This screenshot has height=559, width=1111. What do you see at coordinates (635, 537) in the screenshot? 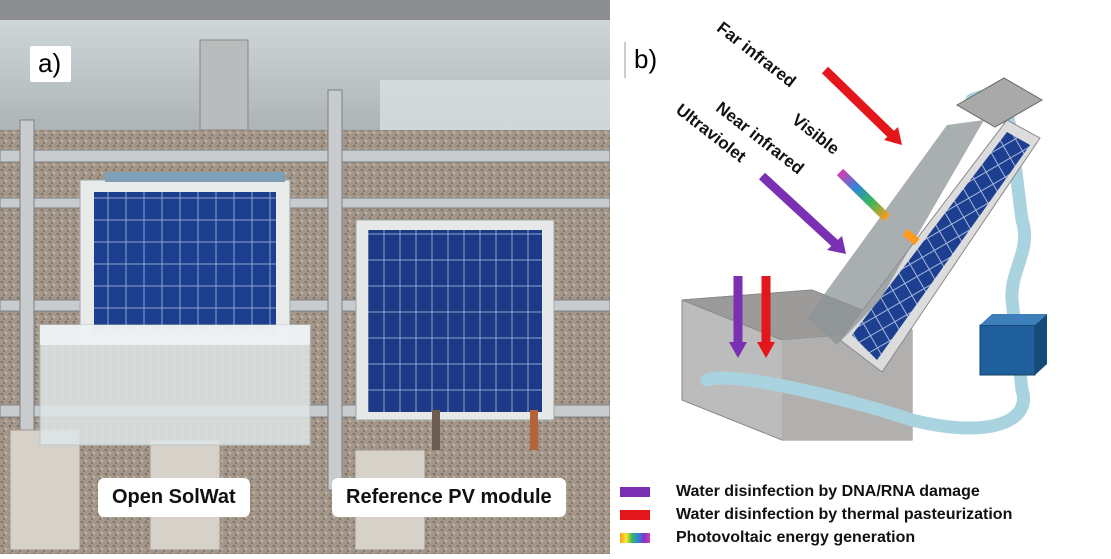
I see `legend-swatch-rainbow` at bounding box center [635, 537].